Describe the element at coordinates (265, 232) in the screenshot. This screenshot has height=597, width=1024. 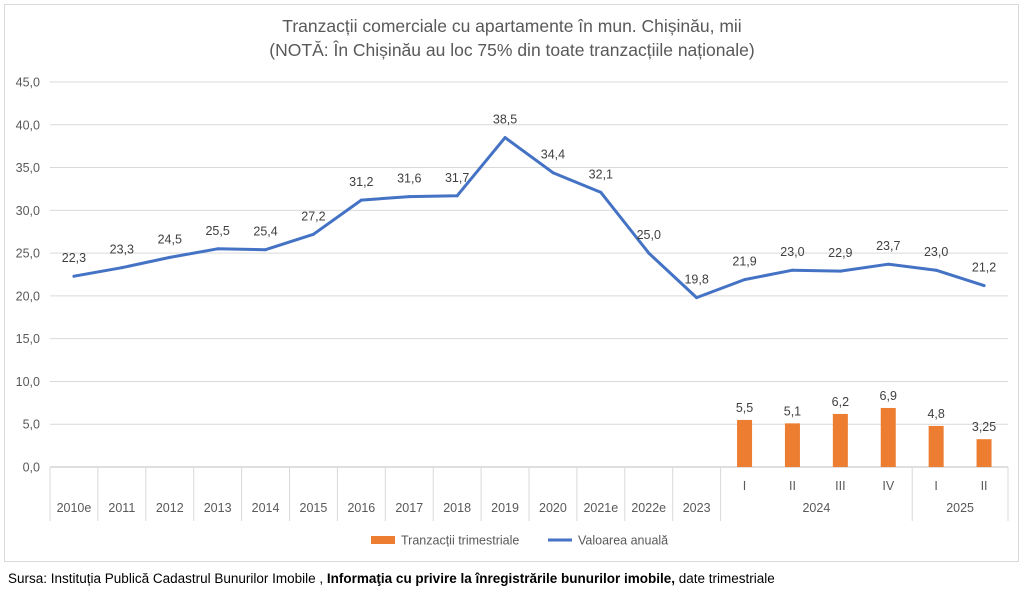
I see `line-data-label: 25,4` at that location.